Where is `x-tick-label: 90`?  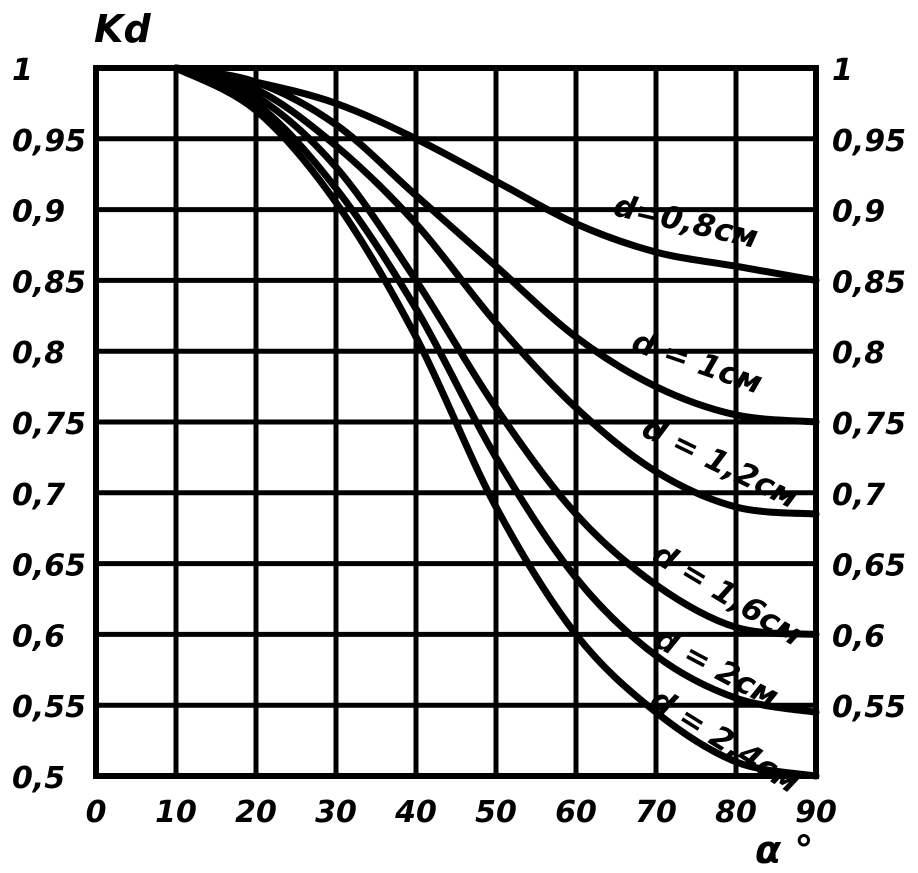
x-tick-label: 90 is located at coordinates (816, 812).